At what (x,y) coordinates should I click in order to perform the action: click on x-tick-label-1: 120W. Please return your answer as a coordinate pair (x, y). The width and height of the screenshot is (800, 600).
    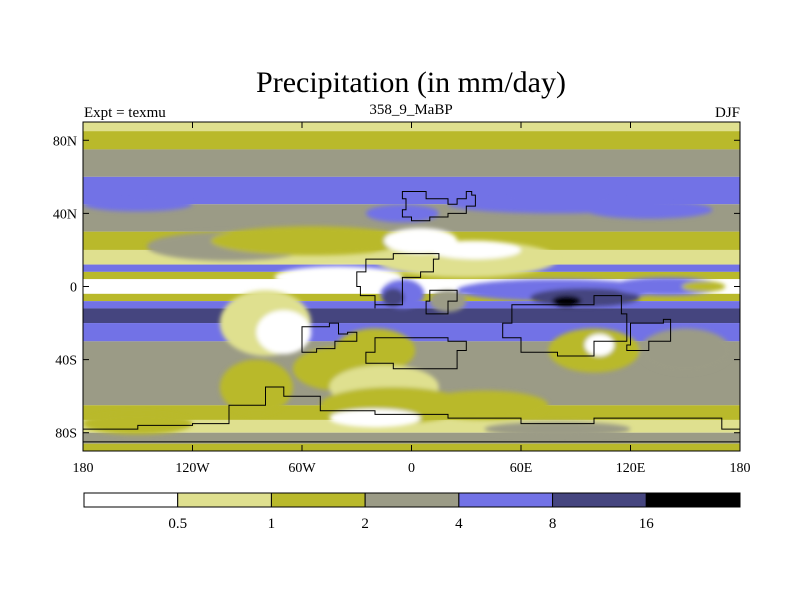
    Looking at the image, I should click on (192, 468).